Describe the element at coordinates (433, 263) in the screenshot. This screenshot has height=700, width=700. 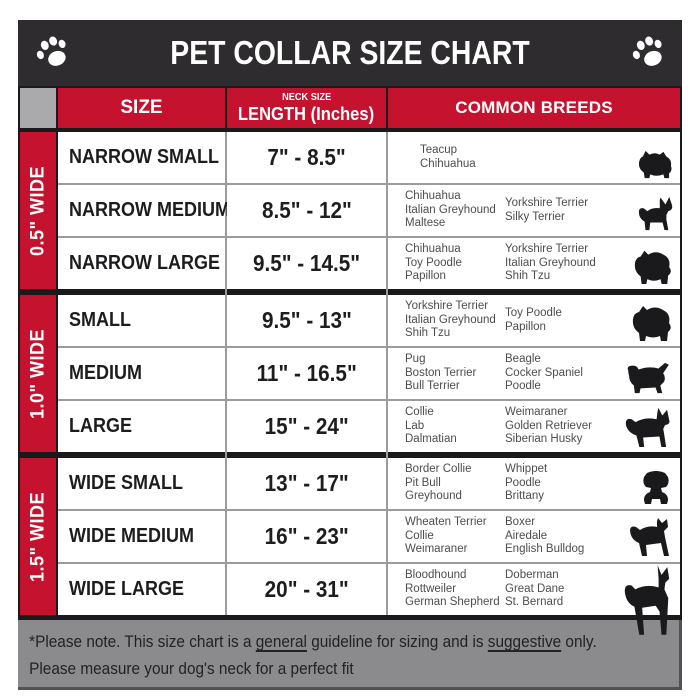
I see `breeds-list-1: Chihuahua Toy Poodle Papillon` at that location.